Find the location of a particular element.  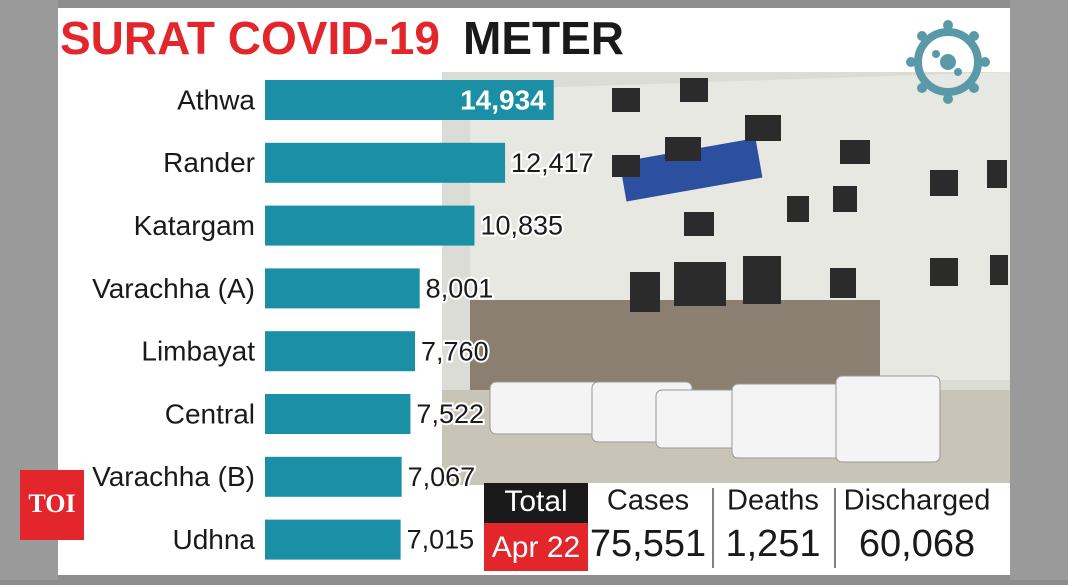

summary-backdrop is located at coordinates (799, 527).